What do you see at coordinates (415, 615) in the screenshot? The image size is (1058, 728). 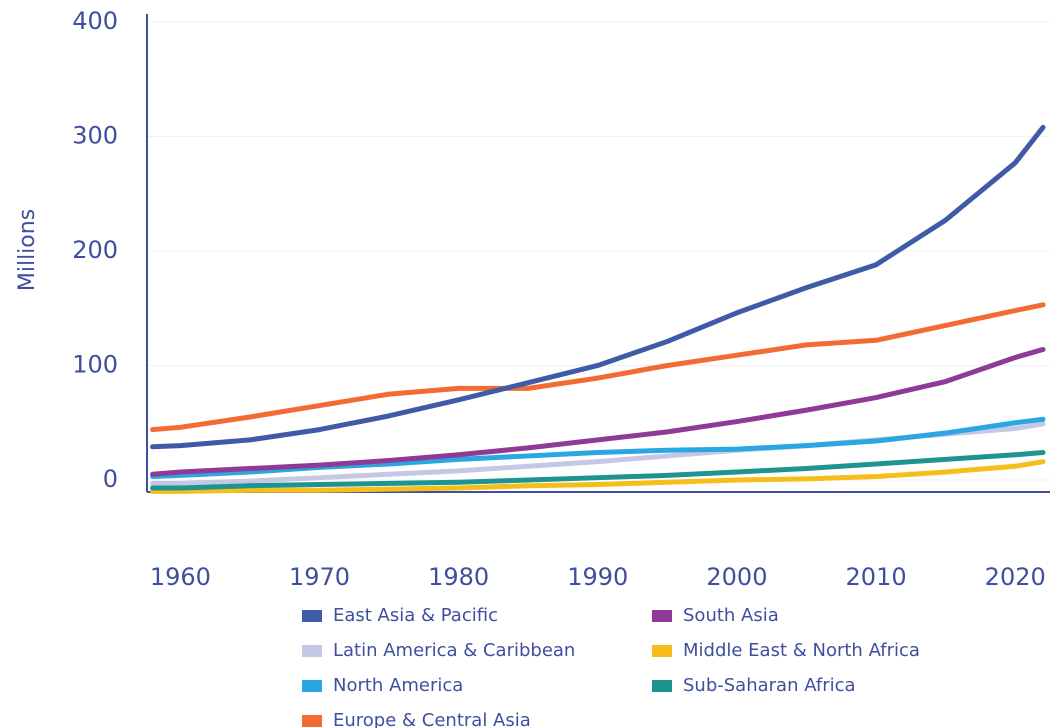 I see `legend-label: East Asia & Pacific` at bounding box center [415, 615].